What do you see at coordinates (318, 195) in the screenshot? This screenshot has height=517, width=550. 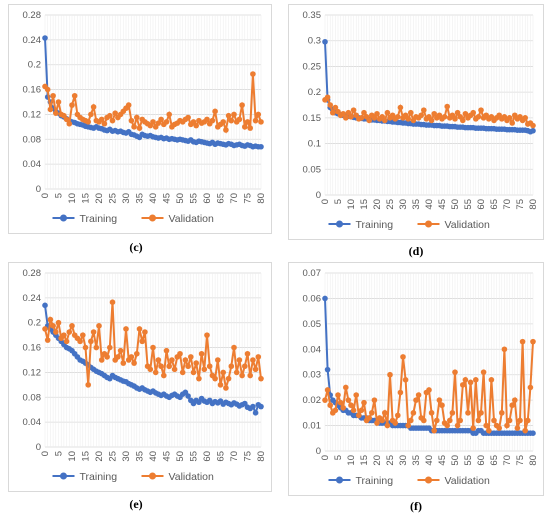 I see `y-tick-label: 0` at bounding box center [318, 195].